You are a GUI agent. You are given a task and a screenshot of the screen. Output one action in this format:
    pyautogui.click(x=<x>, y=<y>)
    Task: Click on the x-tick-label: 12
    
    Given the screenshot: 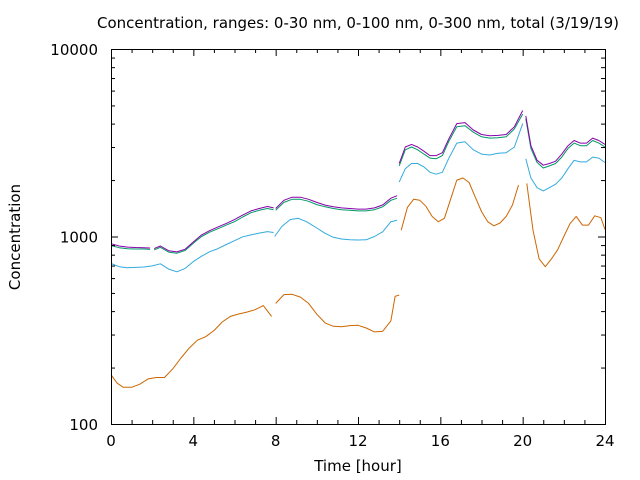 What is the action you would take?
    pyautogui.click(x=357, y=441)
    